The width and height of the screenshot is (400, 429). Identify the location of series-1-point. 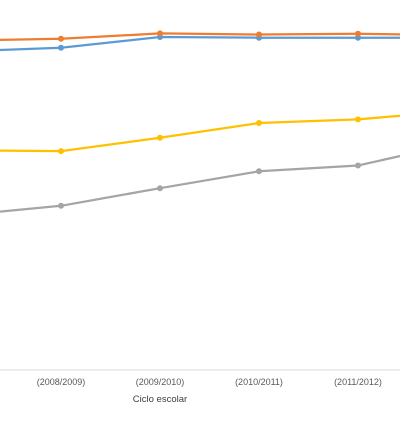
(61, 47).